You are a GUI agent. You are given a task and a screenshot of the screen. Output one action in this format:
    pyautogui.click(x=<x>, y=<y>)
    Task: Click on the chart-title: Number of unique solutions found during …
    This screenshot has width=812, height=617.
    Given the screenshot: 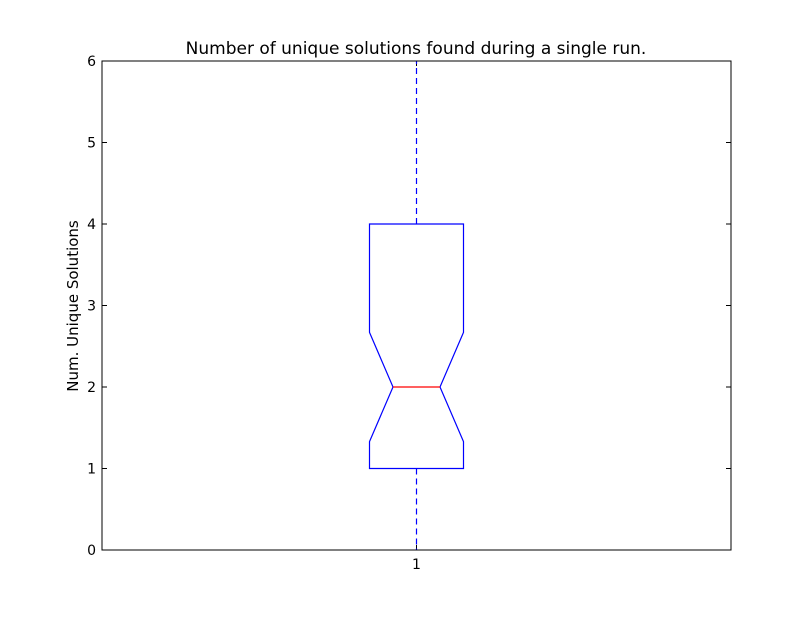 What is the action you would take?
    pyautogui.click(x=416, y=49)
    